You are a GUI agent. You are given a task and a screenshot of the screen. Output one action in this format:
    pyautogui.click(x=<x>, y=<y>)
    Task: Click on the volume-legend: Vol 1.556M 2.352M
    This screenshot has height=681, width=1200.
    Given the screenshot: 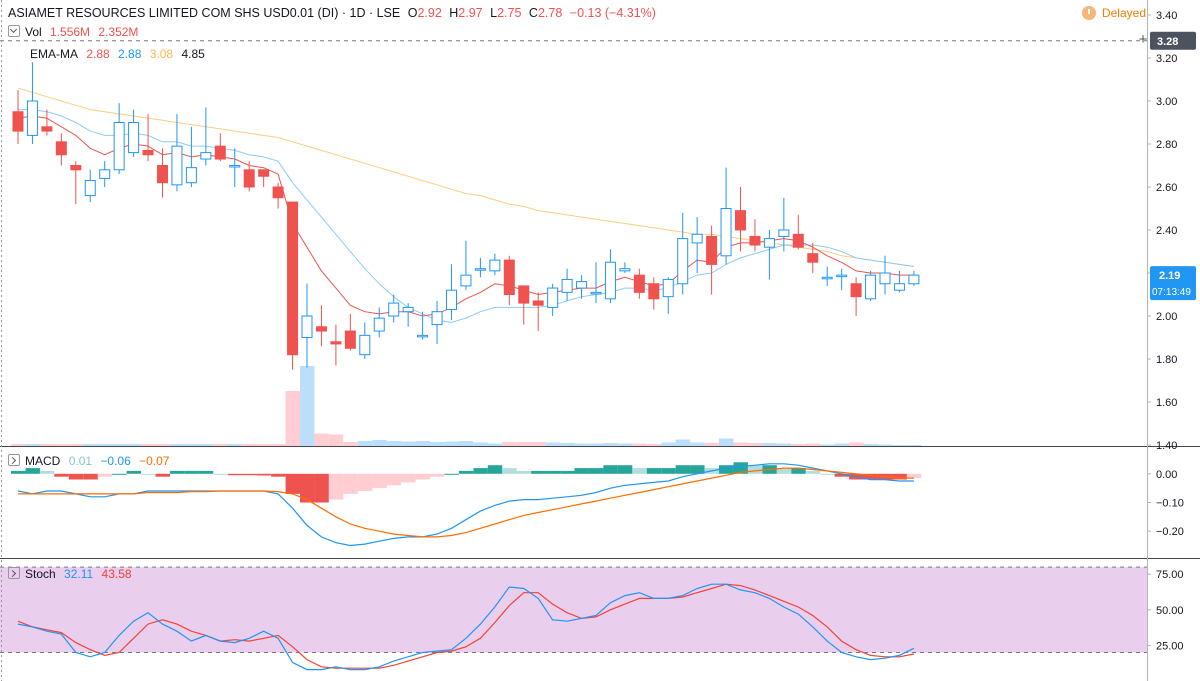 What is the action you would take?
    pyautogui.click(x=75, y=32)
    